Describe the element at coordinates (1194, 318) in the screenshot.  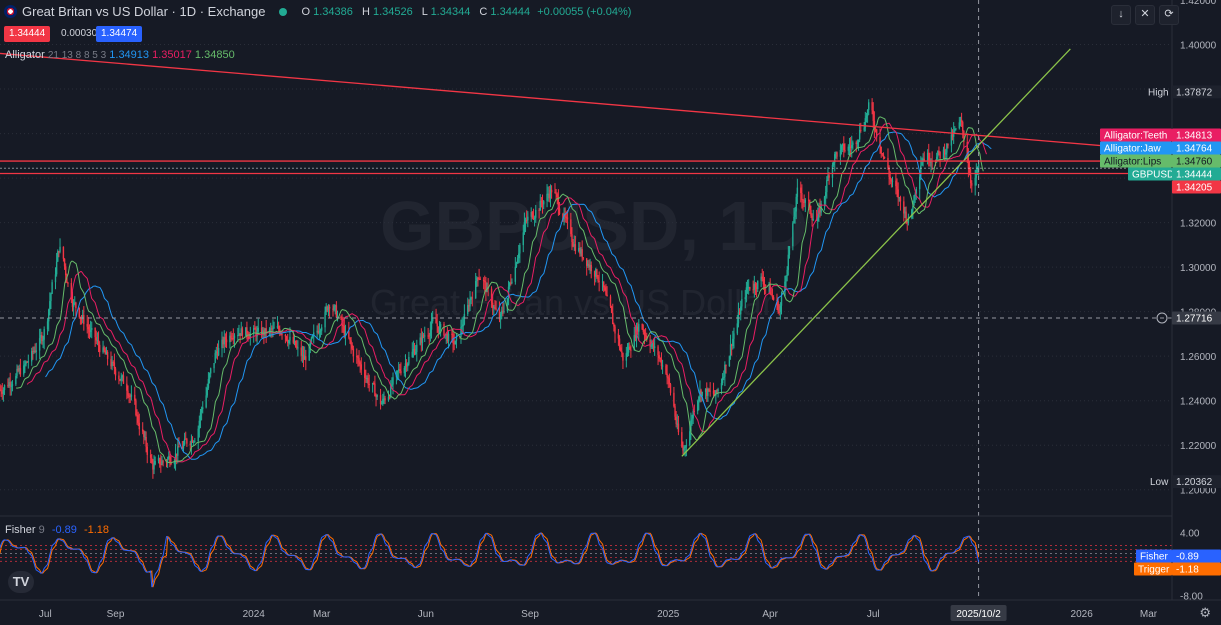
I see `crosshair-price-tag: 1.27716` at that location.